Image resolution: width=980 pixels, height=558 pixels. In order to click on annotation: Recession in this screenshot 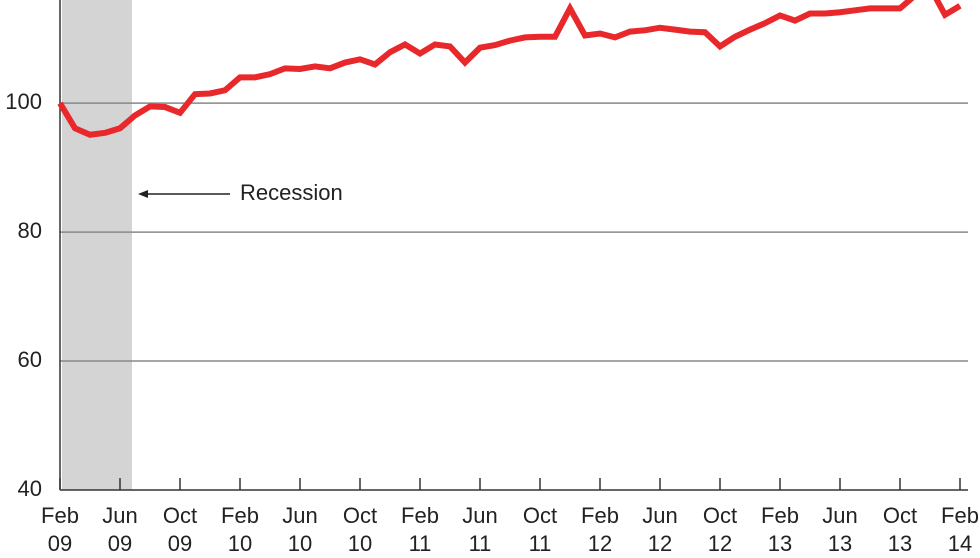, I will do `click(291, 192)`.